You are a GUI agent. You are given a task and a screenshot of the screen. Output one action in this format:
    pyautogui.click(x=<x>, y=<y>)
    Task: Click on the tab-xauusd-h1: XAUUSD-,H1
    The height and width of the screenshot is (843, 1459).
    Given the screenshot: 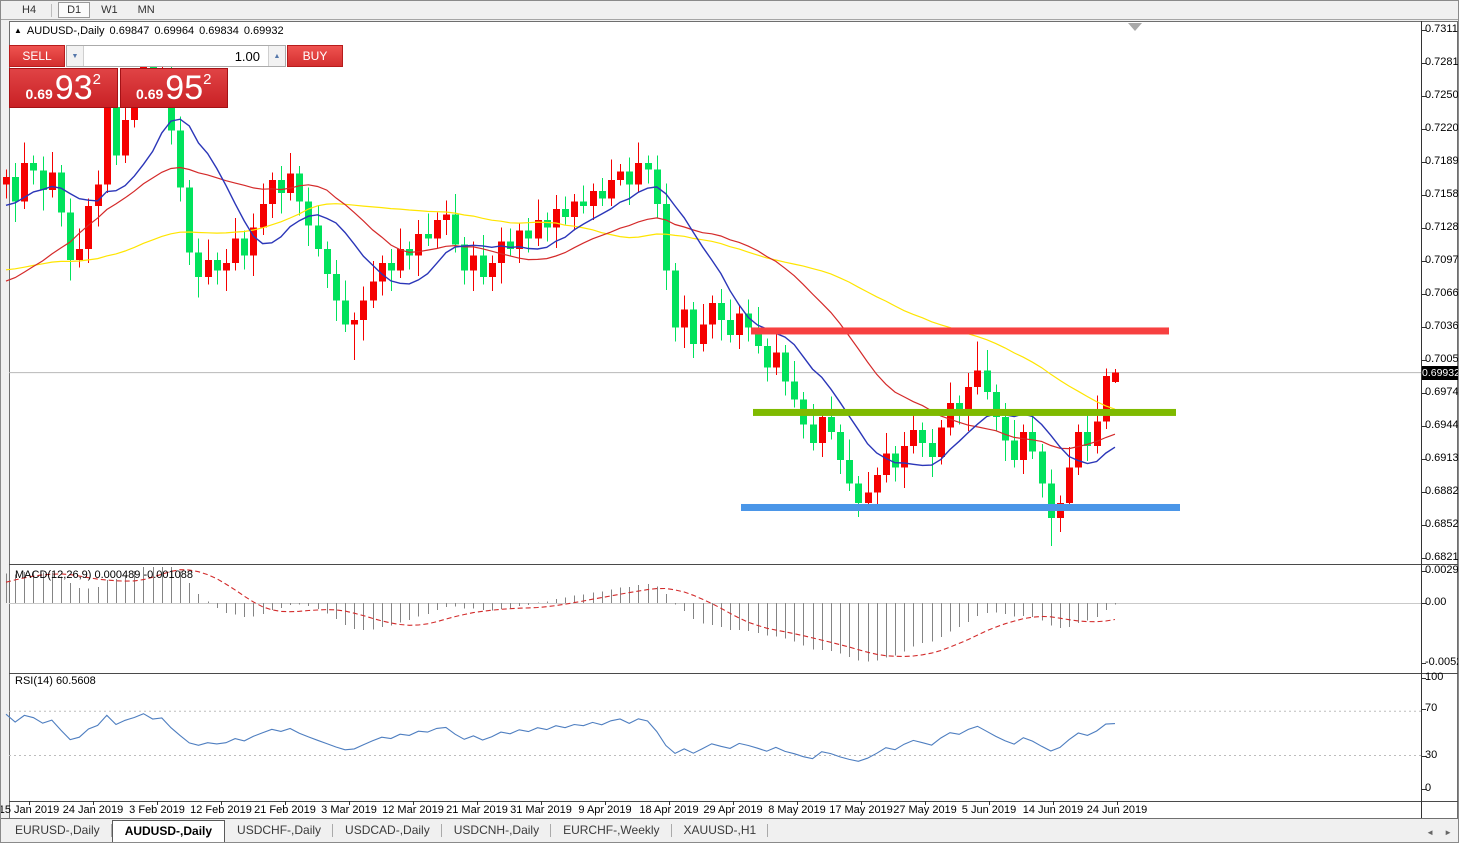 What is the action you would take?
    pyautogui.click(x=720, y=830)
    